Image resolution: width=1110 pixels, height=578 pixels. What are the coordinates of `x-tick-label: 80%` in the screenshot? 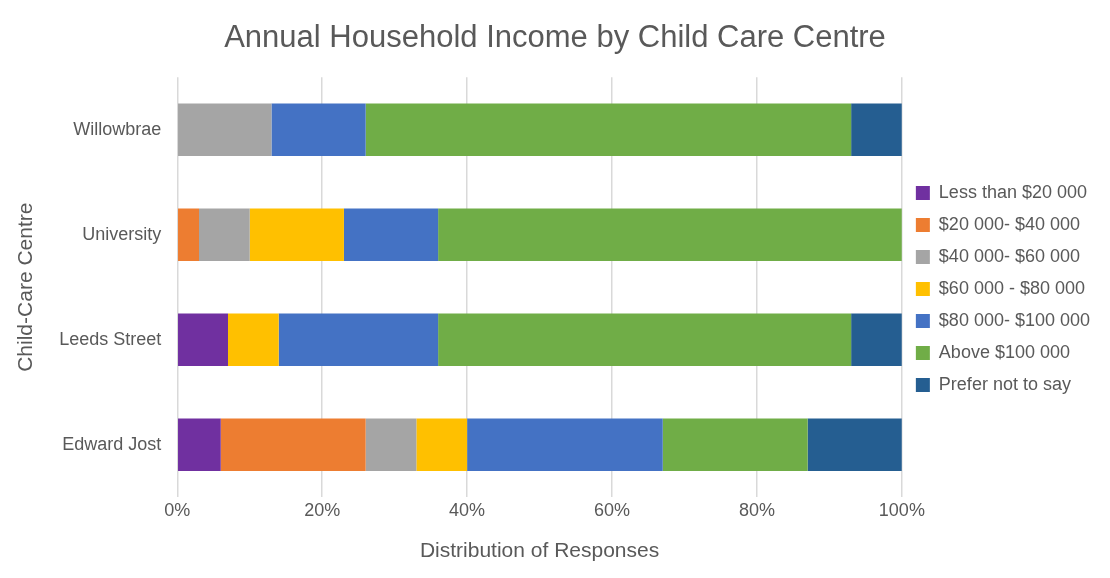 It's located at (756, 509).